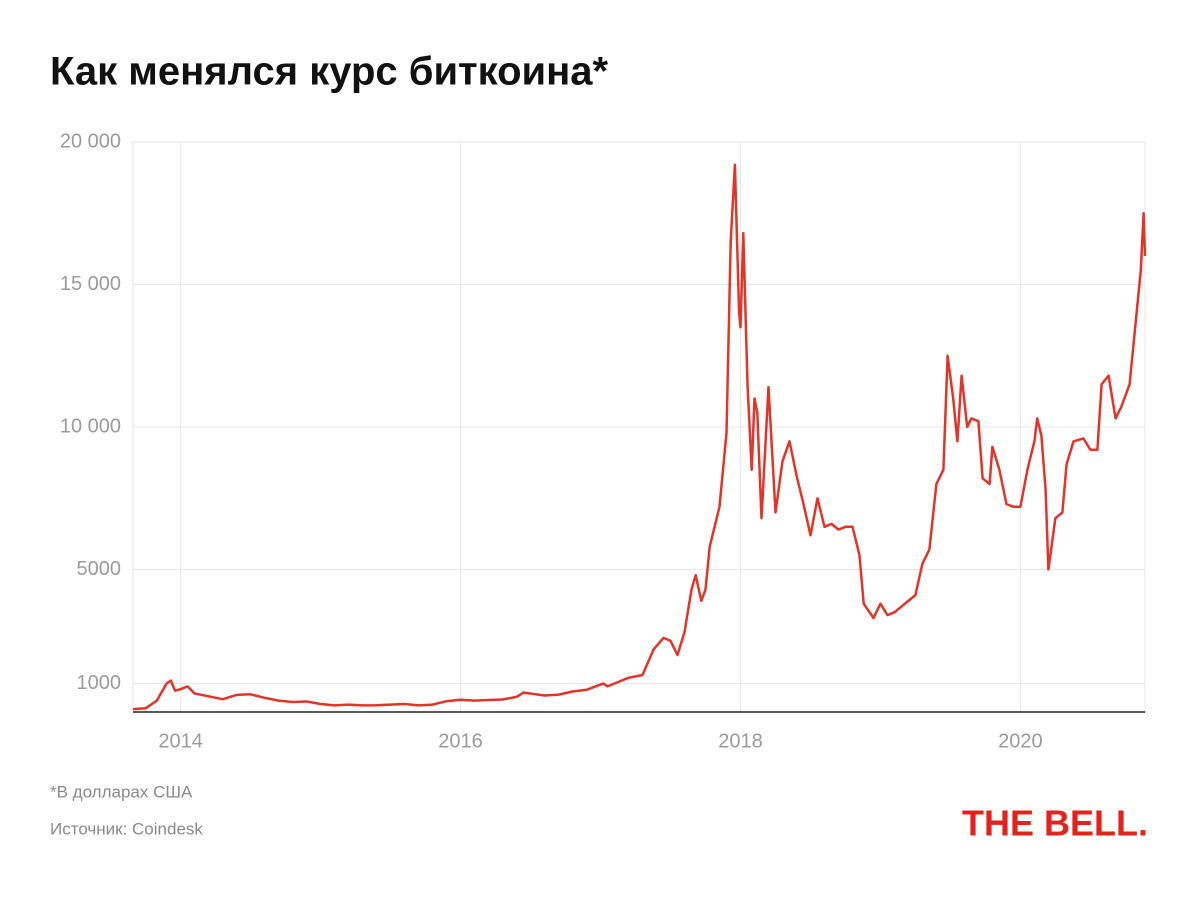 The image size is (1200, 902). Describe the element at coordinates (99, 569) in the screenshot. I see `y-tick-label: 5000` at that location.